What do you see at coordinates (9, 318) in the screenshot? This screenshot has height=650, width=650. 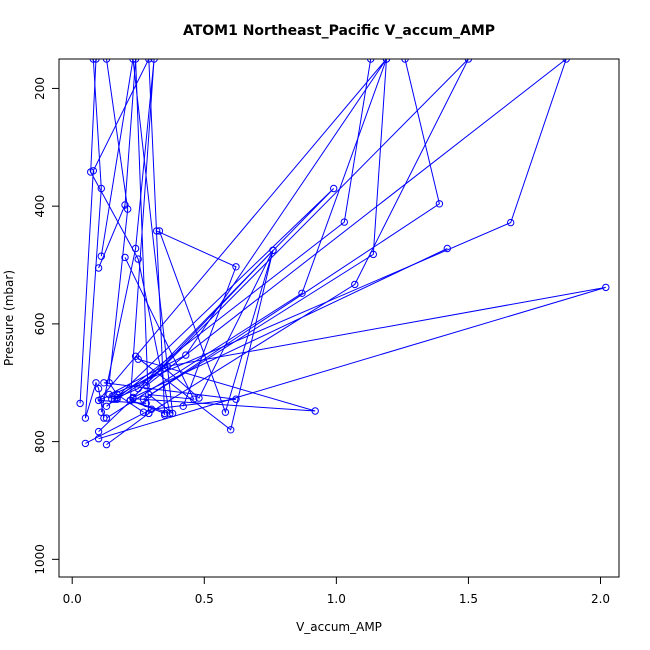 I see `y-axis-label: Pressure (mbar)` at bounding box center [9, 318].